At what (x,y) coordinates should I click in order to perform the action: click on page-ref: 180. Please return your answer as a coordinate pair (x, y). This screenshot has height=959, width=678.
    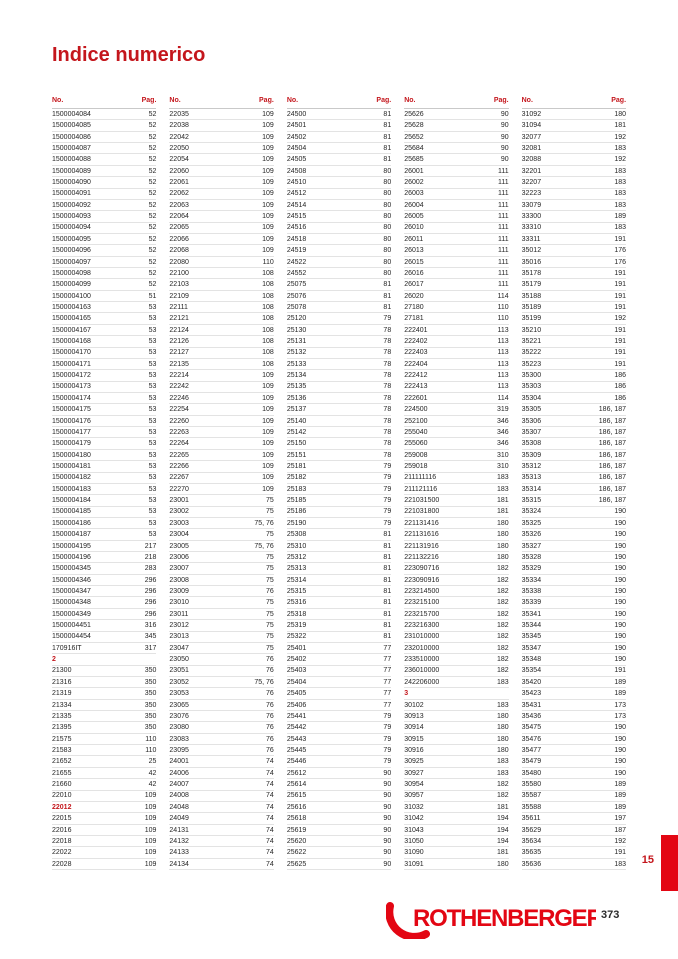
    Looking at the image, I should click on (620, 114).